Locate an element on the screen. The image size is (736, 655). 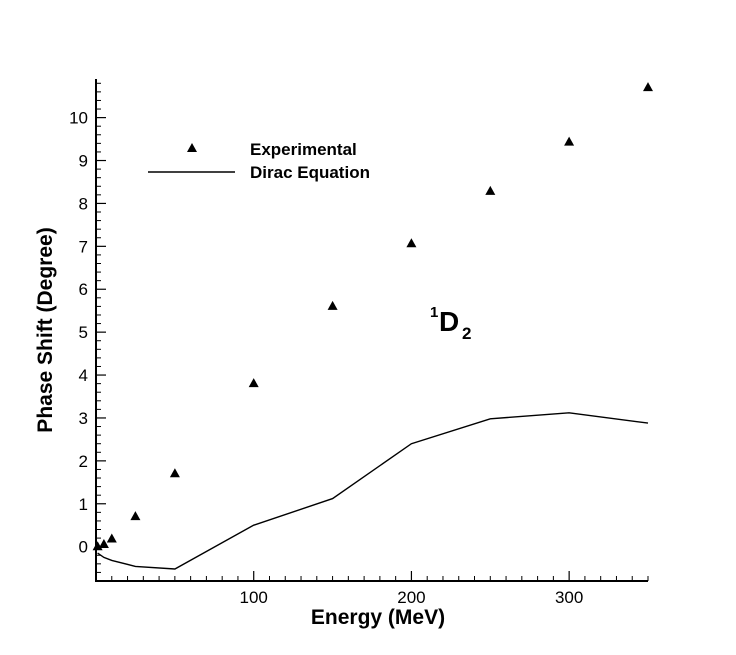
y-tick-label: 0 is located at coordinates (83, 547).